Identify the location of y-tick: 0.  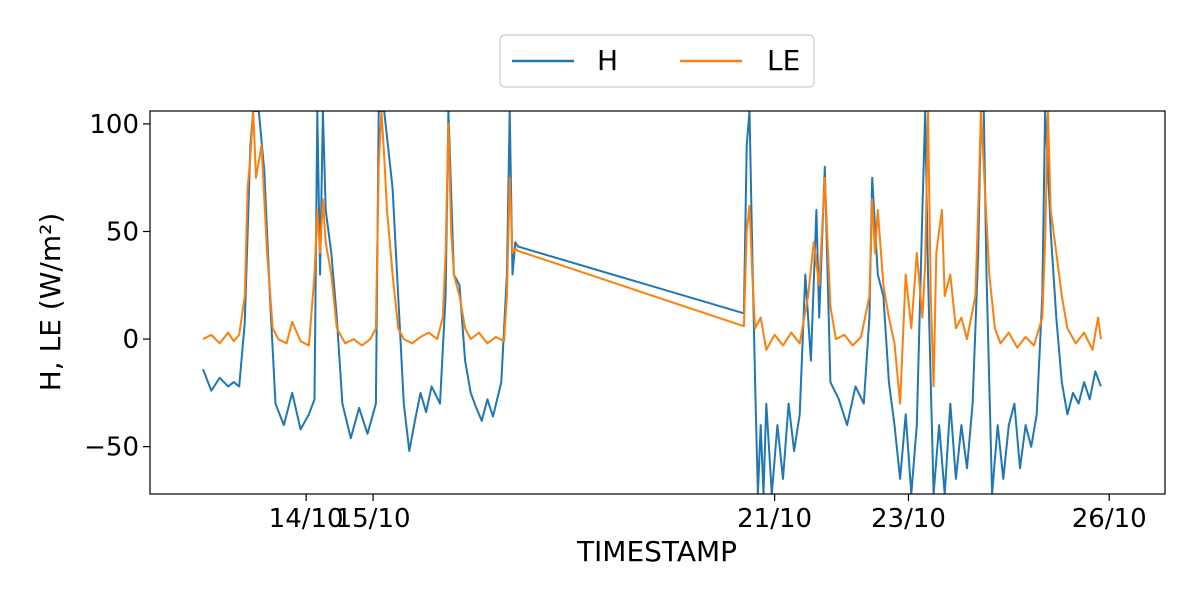
(136, 340).